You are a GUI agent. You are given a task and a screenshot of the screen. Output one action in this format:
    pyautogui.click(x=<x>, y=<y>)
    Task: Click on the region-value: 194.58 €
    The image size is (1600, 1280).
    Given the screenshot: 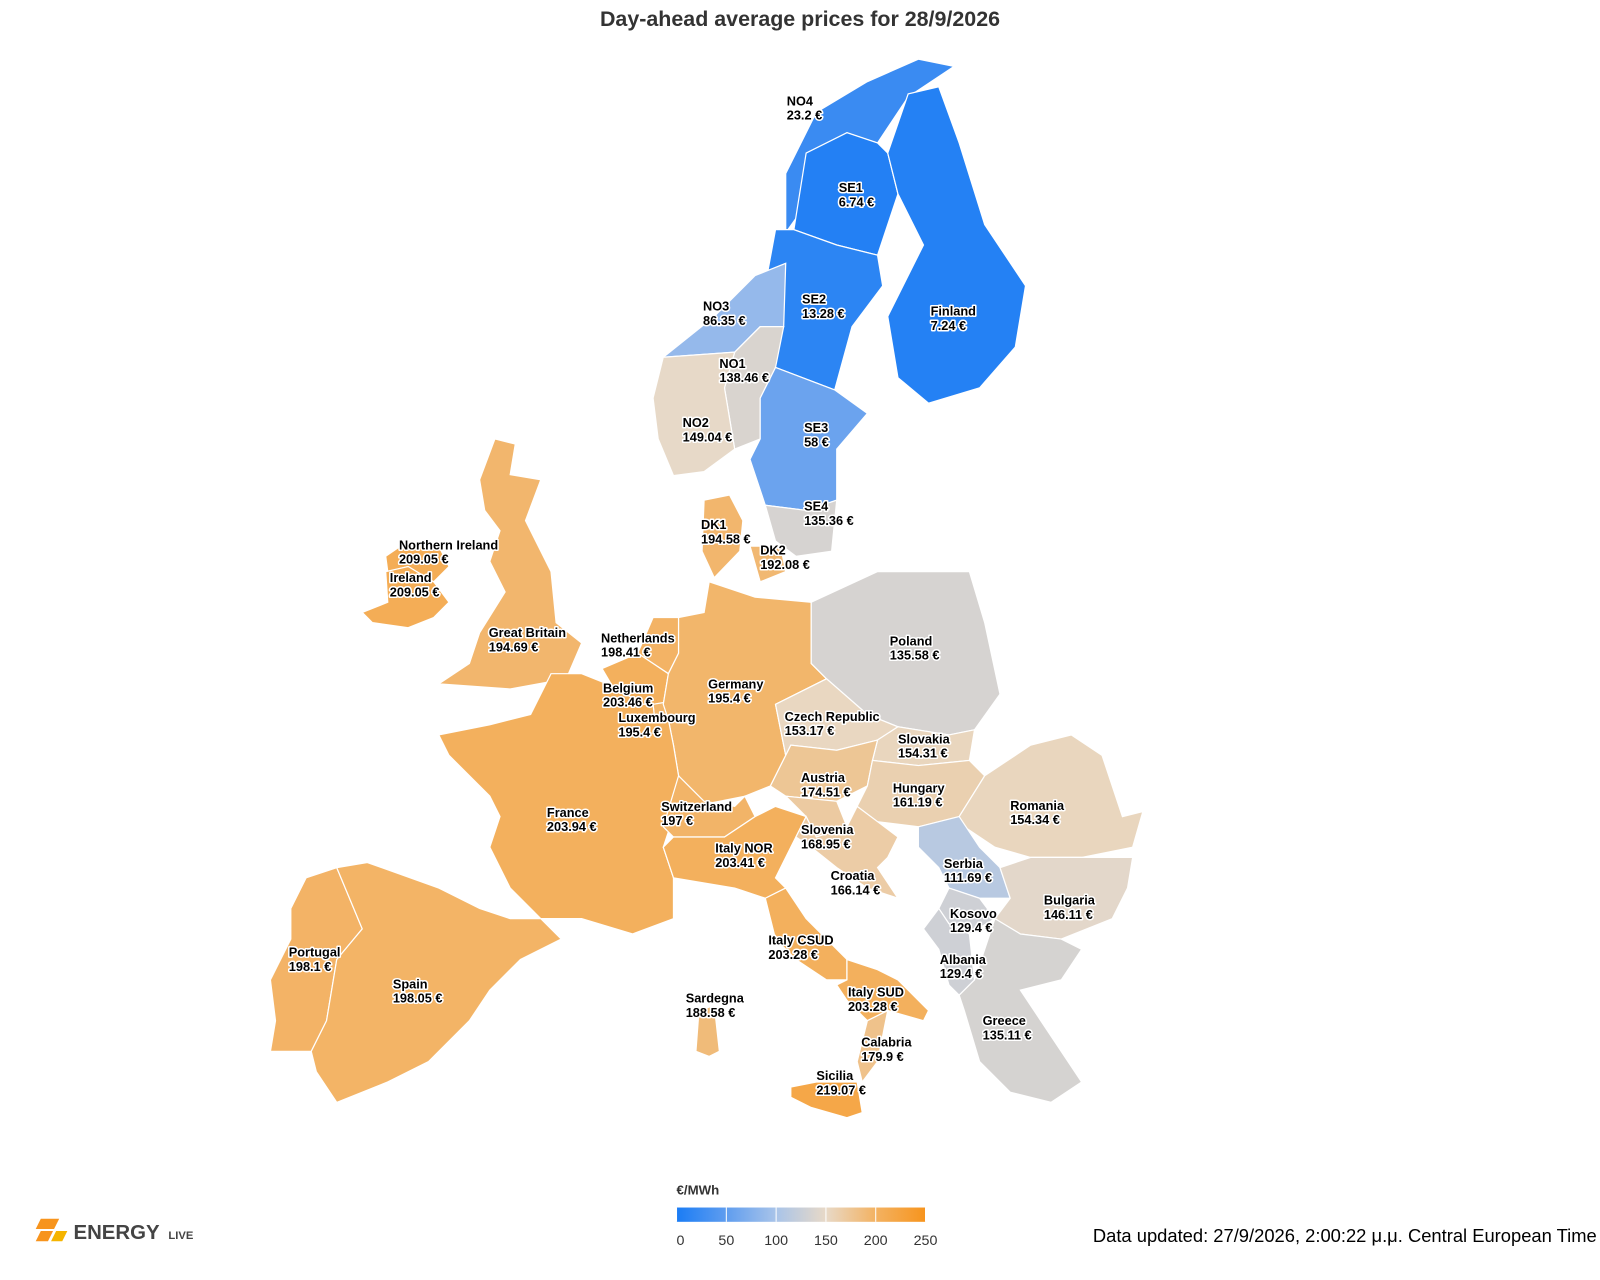 What is the action you would take?
    pyautogui.click(x=726, y=538)
    